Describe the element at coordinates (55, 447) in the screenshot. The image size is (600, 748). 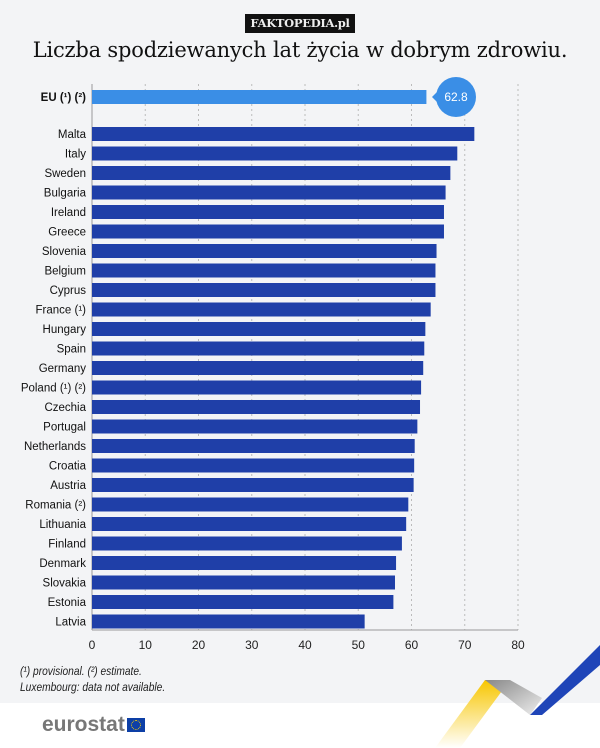
I see `category-label: Netherlands` at that location.